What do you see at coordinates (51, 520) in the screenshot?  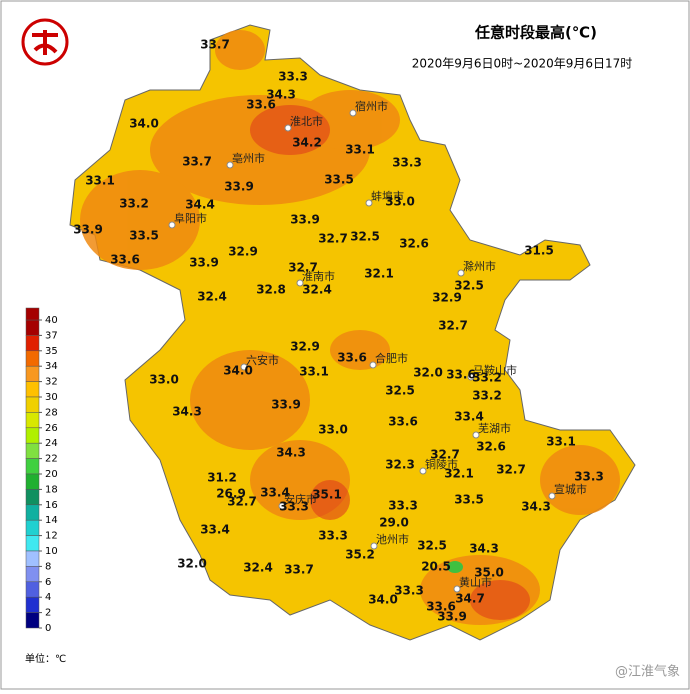 I see `legend-tick-label: 14` at bounding box center [51, 520].